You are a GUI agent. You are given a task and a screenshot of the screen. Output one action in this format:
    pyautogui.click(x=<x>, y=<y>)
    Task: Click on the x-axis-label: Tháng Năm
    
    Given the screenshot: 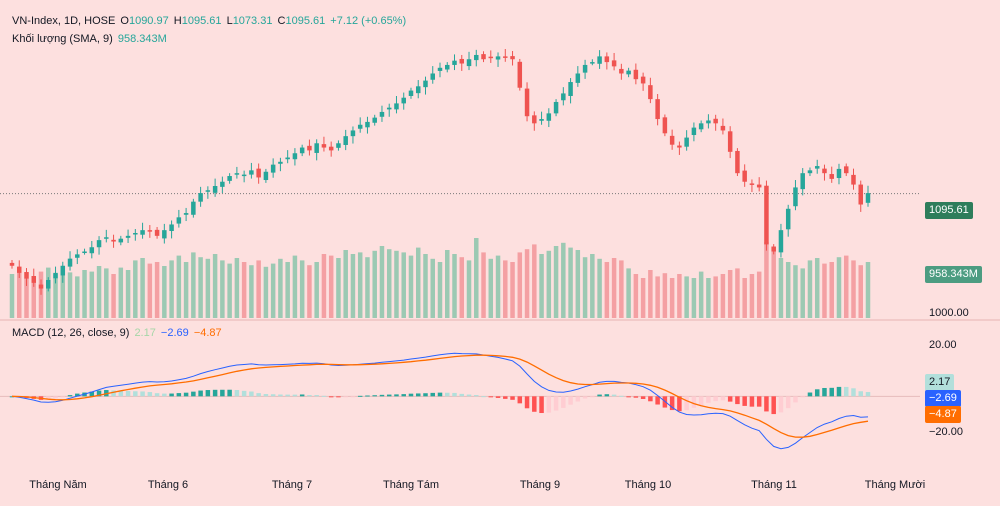 What is the action you would take?
    pyautogui.click(x=57, y=485)
    